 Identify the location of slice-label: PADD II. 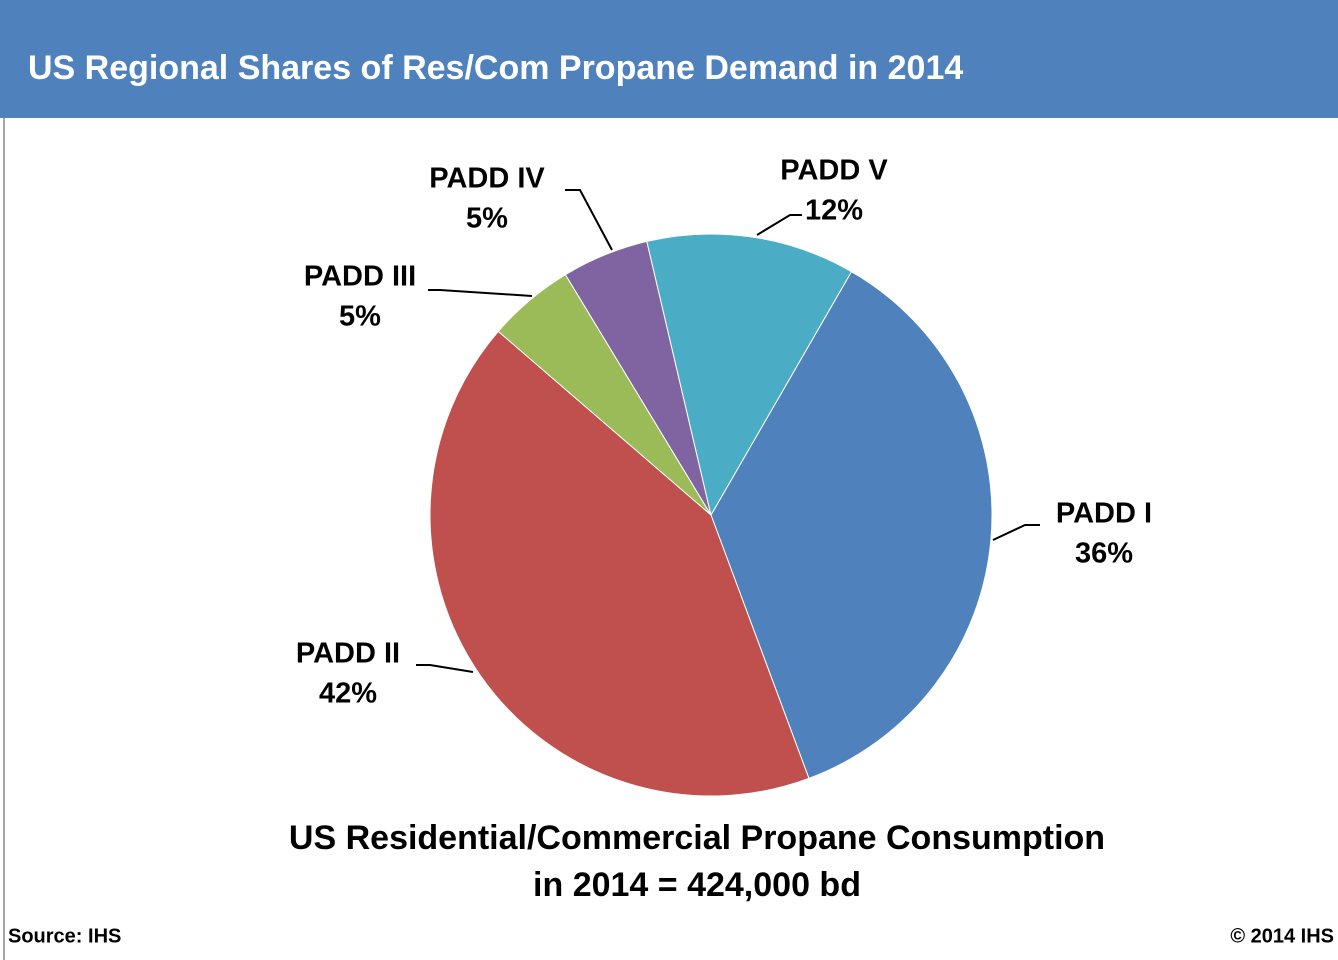
(348, 654).